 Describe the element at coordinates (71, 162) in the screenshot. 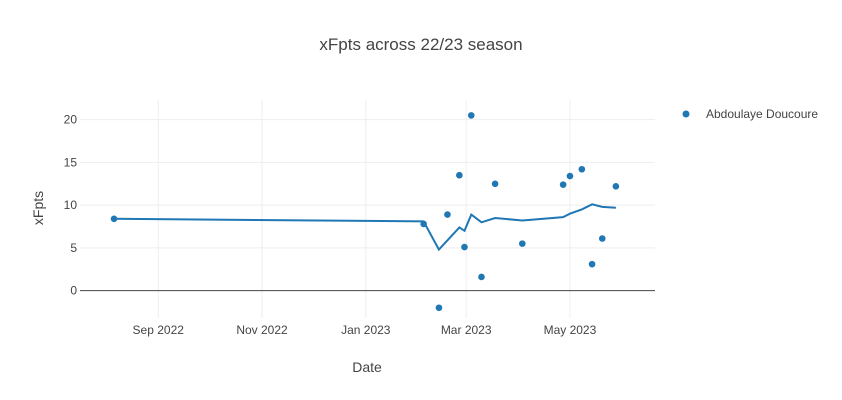

I see `y-tick-label: 15` at that location.